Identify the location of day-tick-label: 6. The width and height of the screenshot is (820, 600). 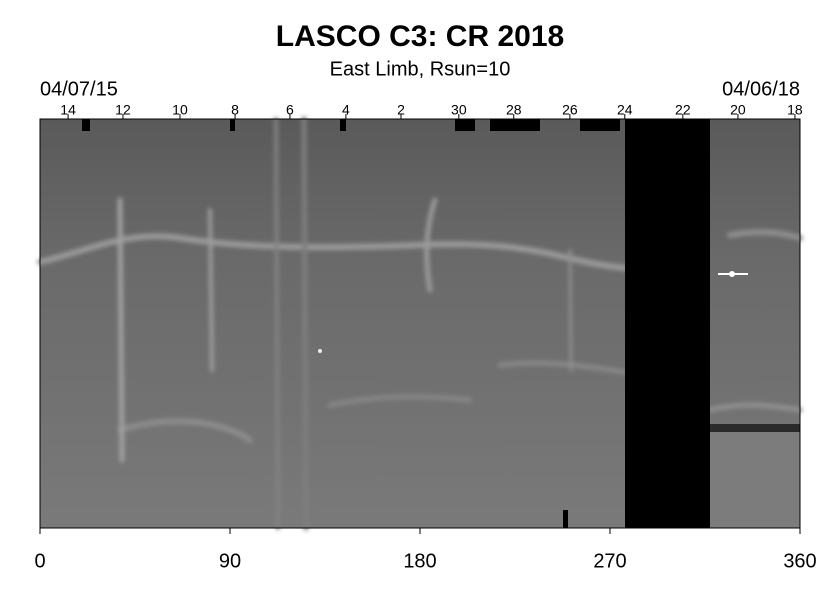
(290, 110).